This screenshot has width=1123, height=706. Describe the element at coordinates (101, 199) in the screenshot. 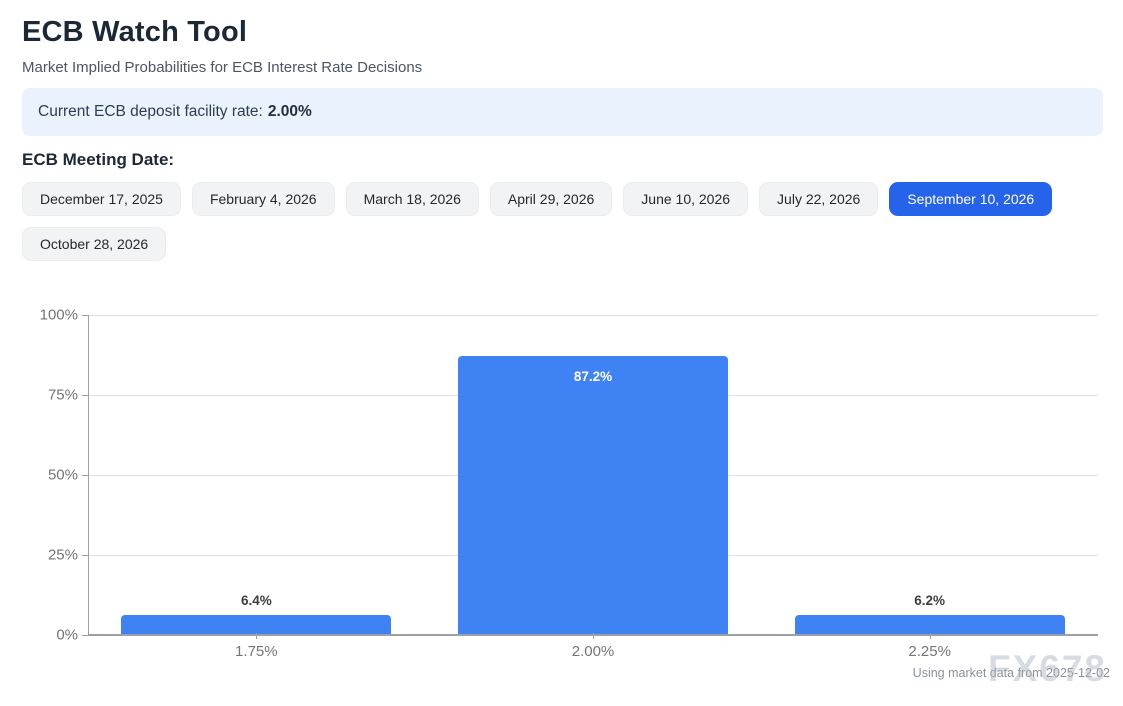

I see `meeting-date-button-0: December 17, 2025` at that location.